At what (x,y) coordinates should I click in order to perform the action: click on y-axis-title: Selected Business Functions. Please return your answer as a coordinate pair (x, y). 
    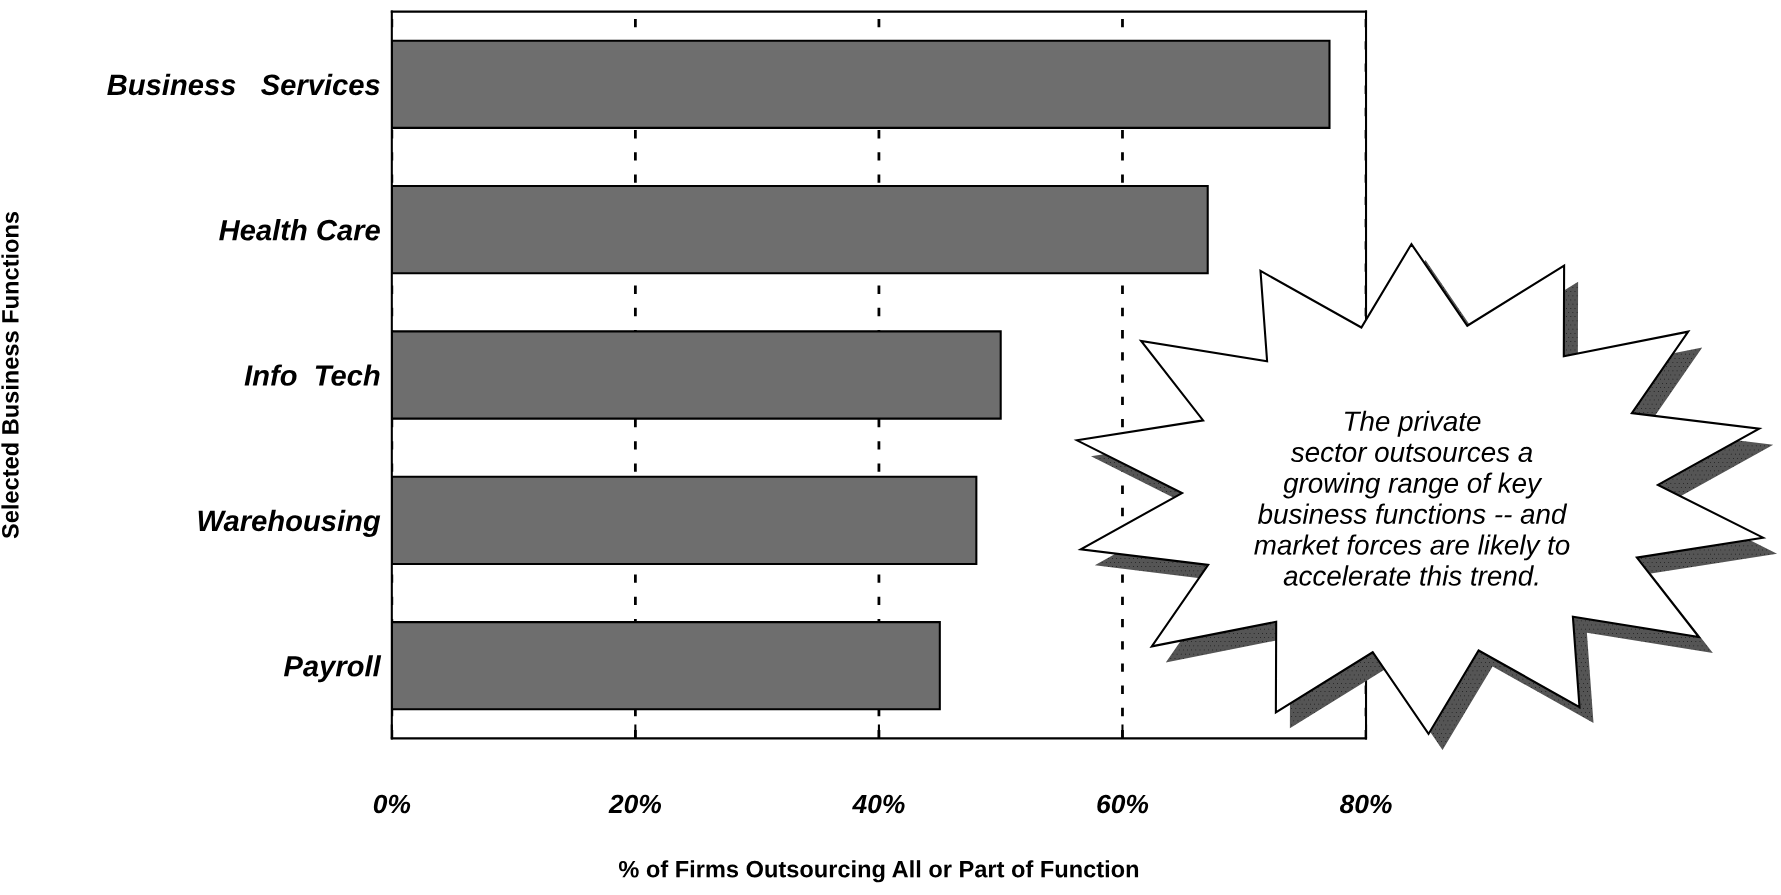
    Looking at the image, I should click on (10, 375).